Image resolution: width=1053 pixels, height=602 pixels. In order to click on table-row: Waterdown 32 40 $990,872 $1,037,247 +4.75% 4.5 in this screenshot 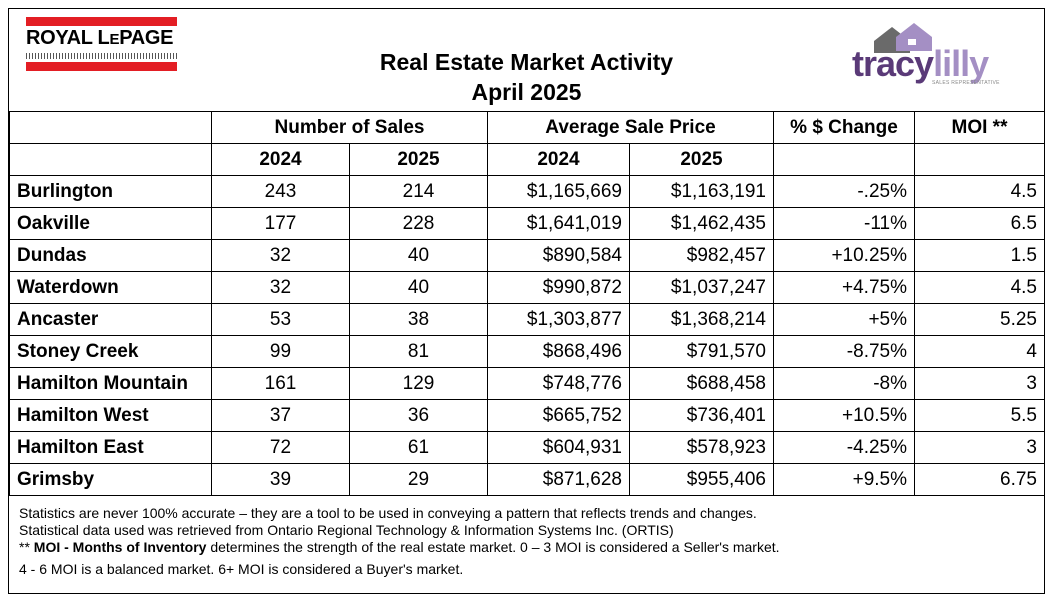, I will do `click(527, 287)`.